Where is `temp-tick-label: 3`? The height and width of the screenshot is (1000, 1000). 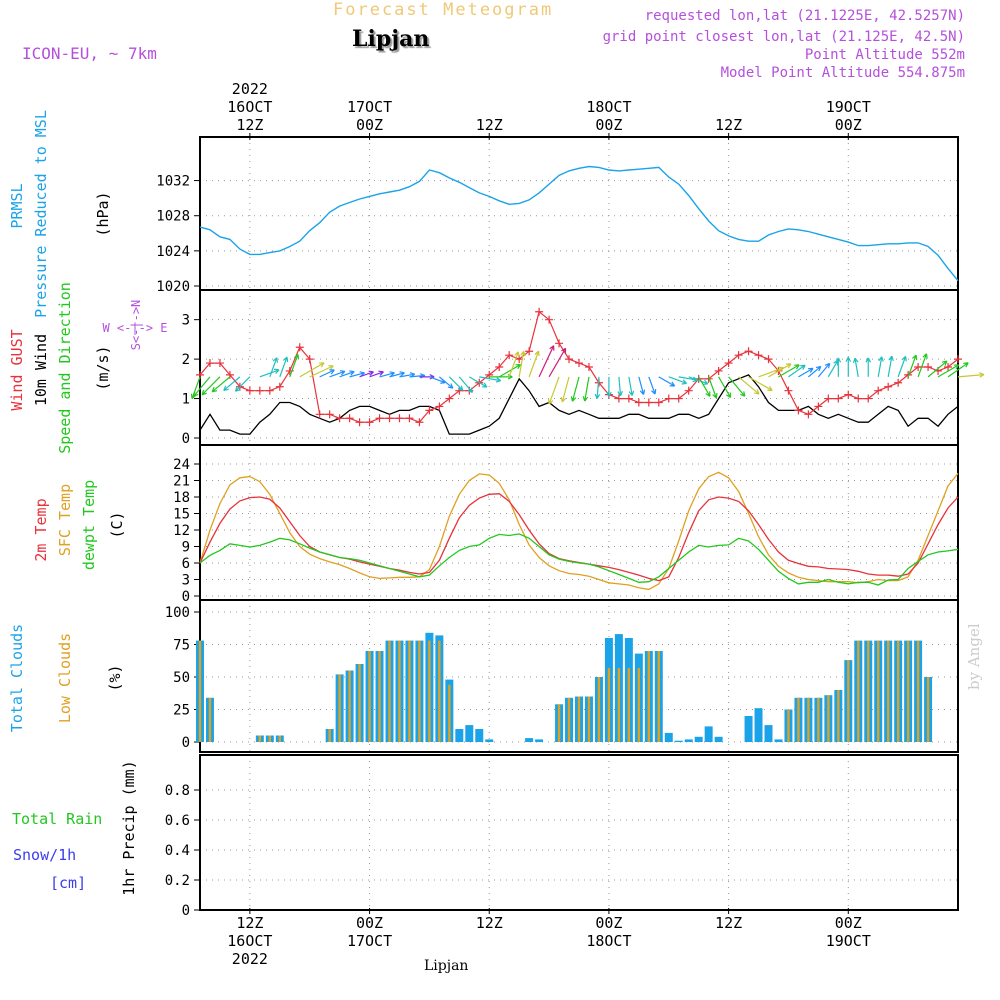
temp-tick-label: 3 is located at coordinates (186, 581).